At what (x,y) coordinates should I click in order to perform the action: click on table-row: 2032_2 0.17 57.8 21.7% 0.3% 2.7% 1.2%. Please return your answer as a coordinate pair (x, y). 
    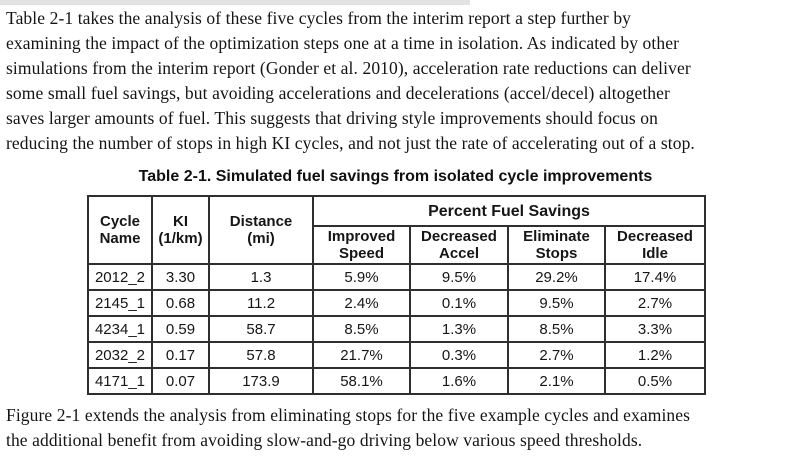
    Looking at the image, I should click on (396, 355).